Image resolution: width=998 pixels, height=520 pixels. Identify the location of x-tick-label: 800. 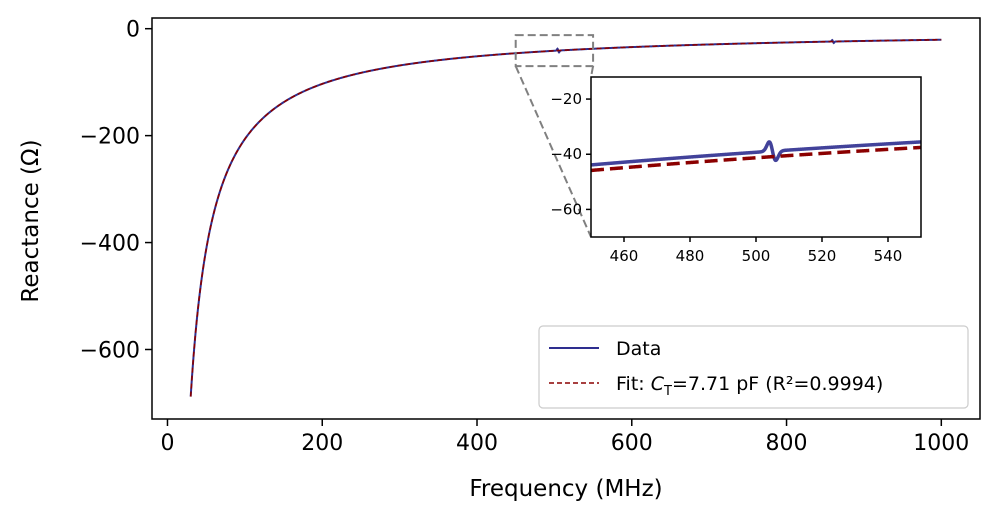
(787, 443).